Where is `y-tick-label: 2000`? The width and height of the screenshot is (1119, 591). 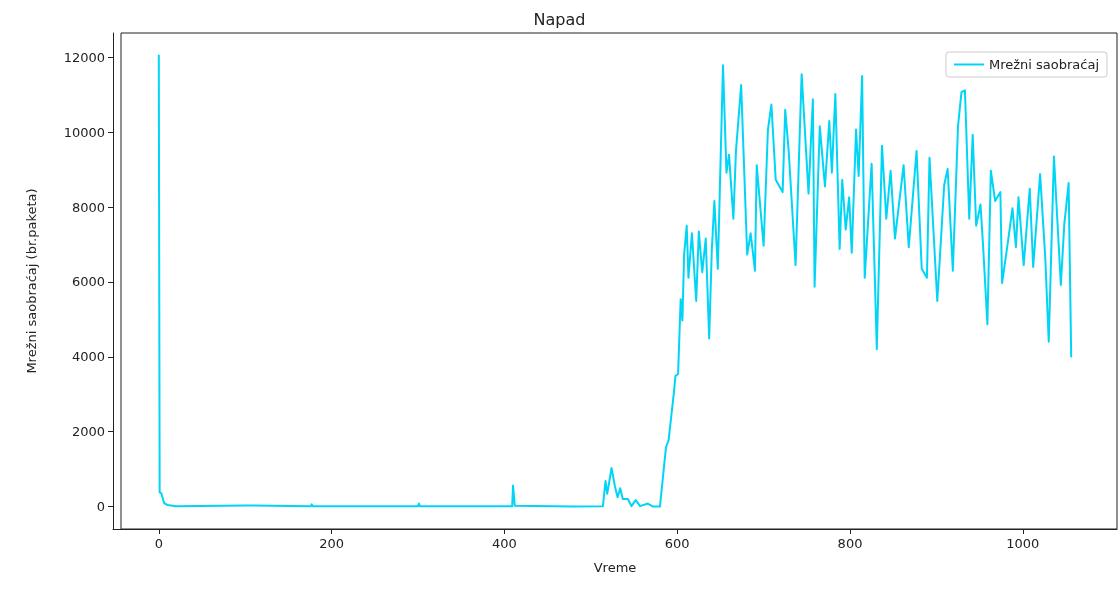
y-tick-label: 2000 is located at coordinates (88, 432).